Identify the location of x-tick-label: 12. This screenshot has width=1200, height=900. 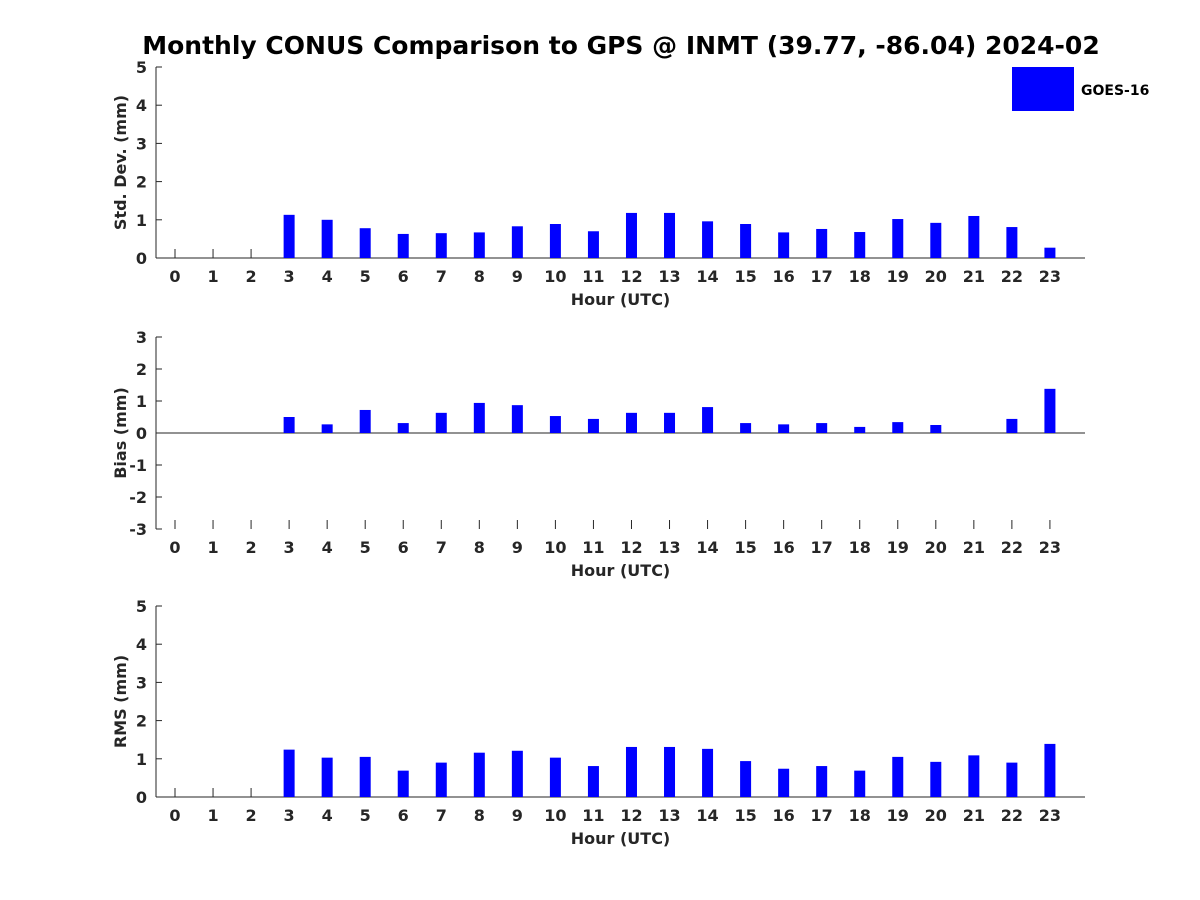
(631, 815).